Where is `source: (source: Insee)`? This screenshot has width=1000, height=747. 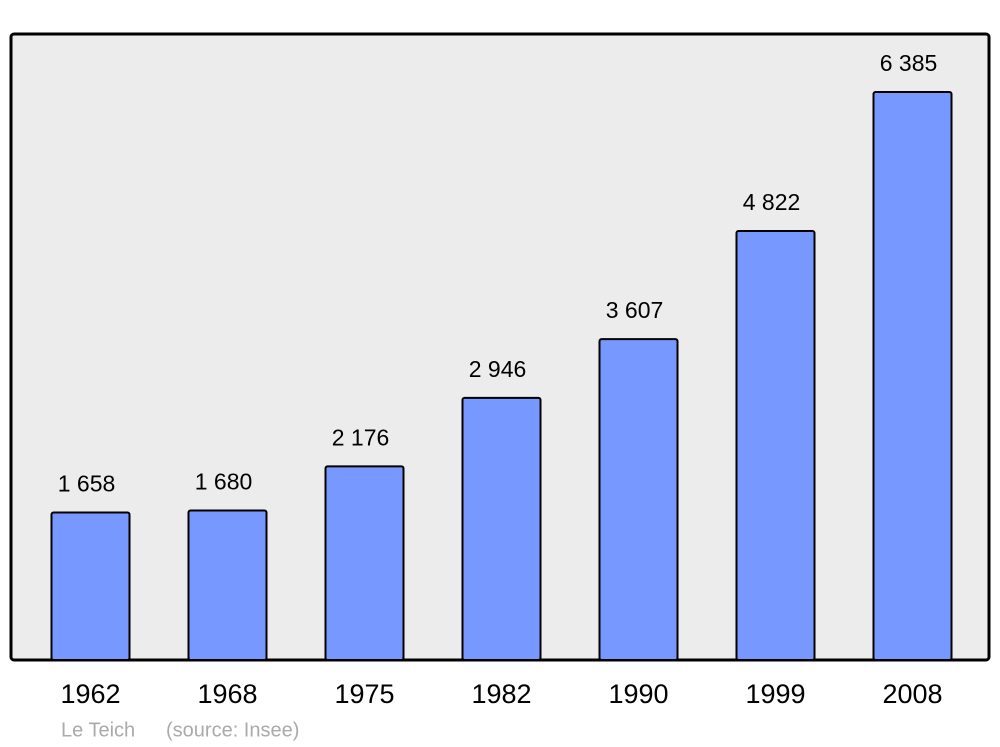
source: (source: Insee) is located at coordinates (232, 730).